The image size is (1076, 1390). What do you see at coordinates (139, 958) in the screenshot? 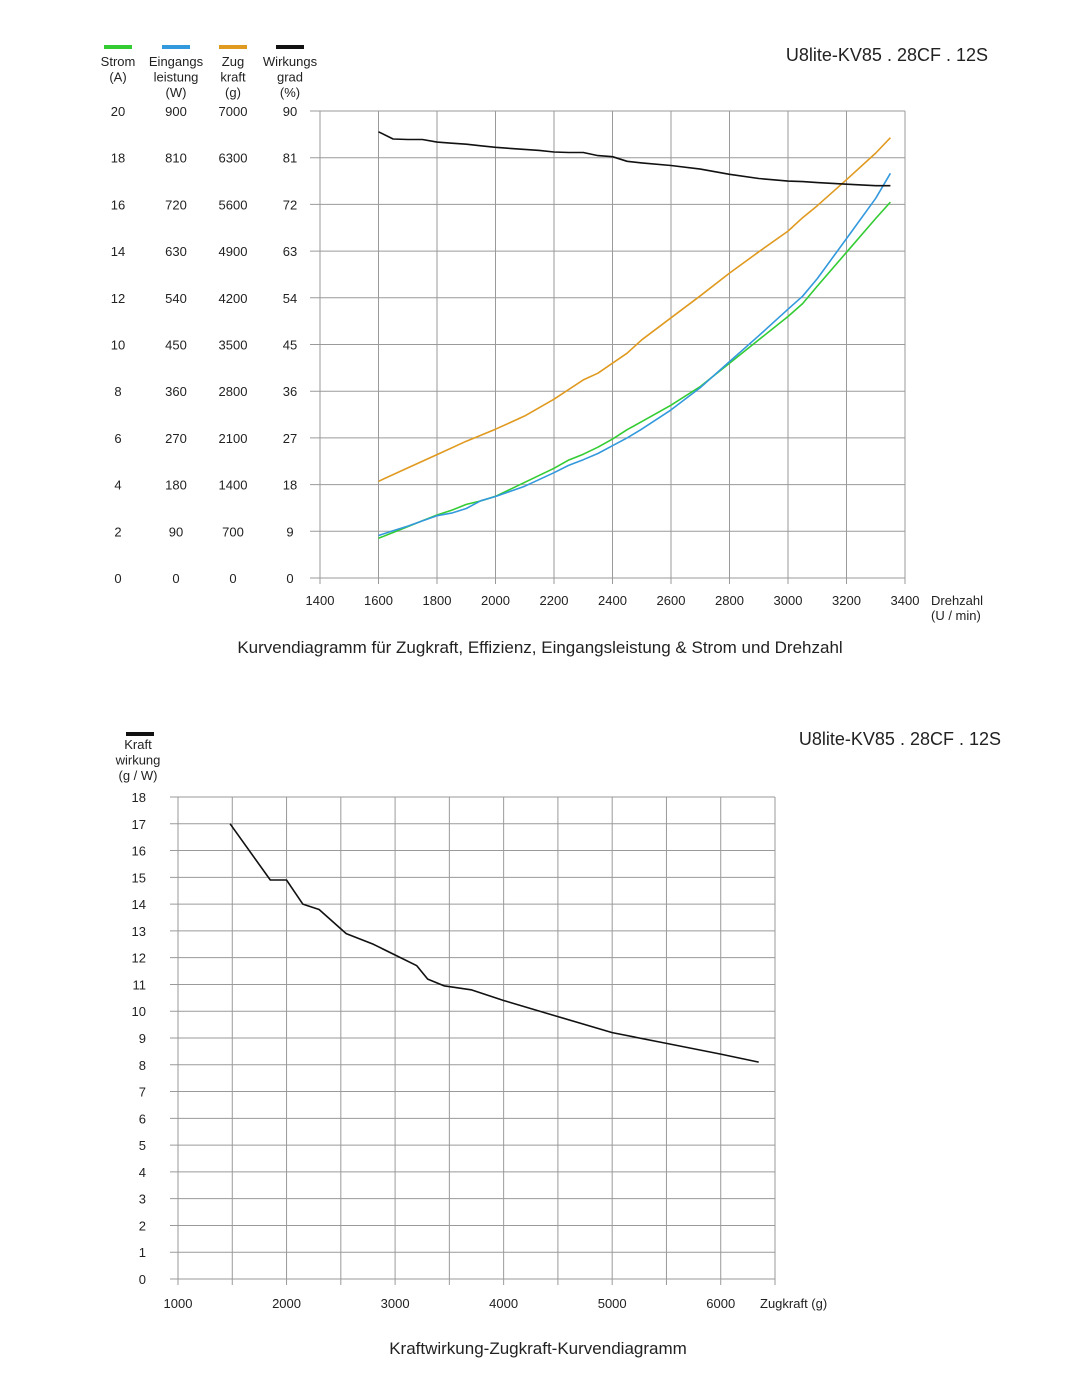
I see `y-tick-label: 12` at bounding box center [139, 958].